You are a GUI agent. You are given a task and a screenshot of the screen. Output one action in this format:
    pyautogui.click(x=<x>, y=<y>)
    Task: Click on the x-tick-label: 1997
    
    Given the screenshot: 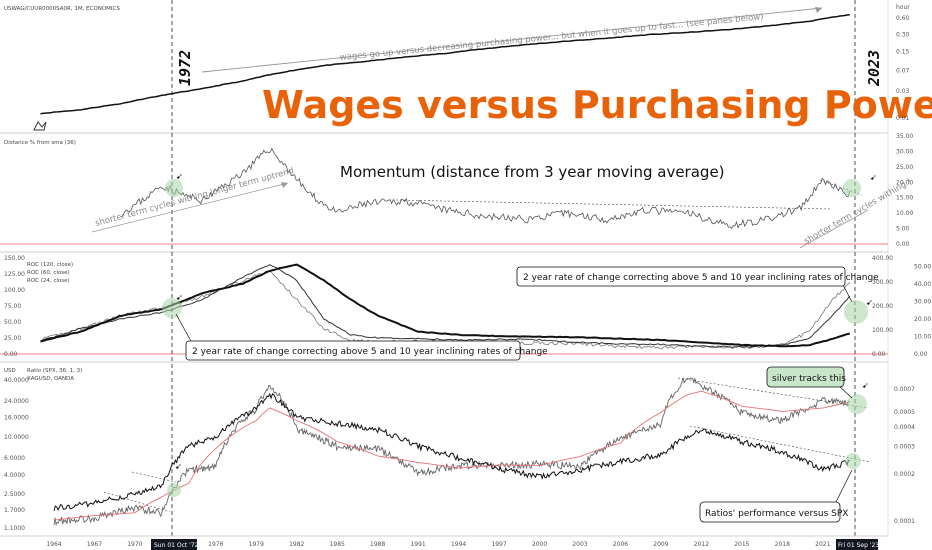 What is the action you would take?
    pyautogui.click(x=498, y=544)
    